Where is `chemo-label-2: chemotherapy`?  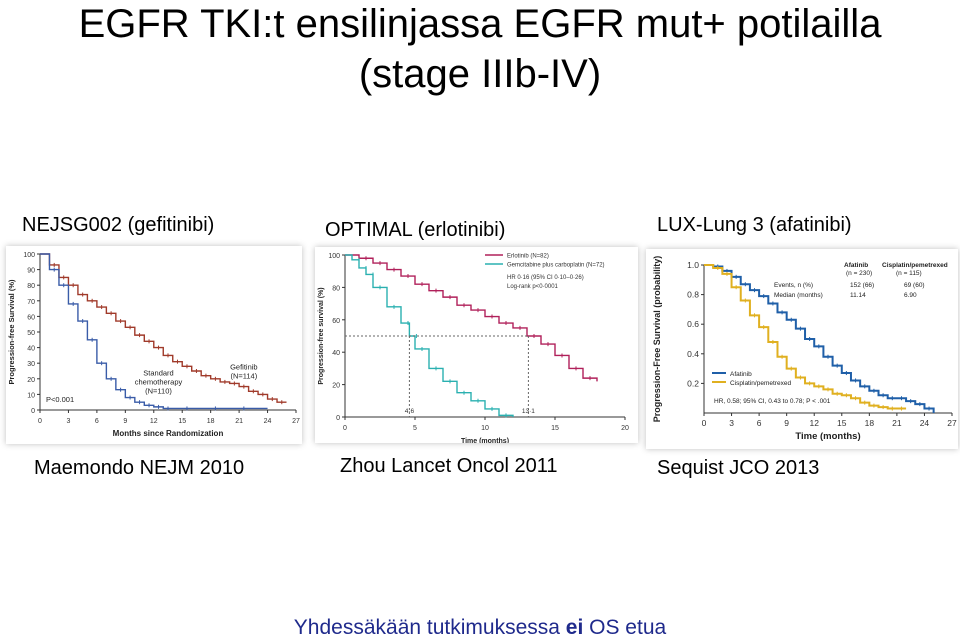 chemo-label-2: chemotherapy is located at coordinates (159, 382).